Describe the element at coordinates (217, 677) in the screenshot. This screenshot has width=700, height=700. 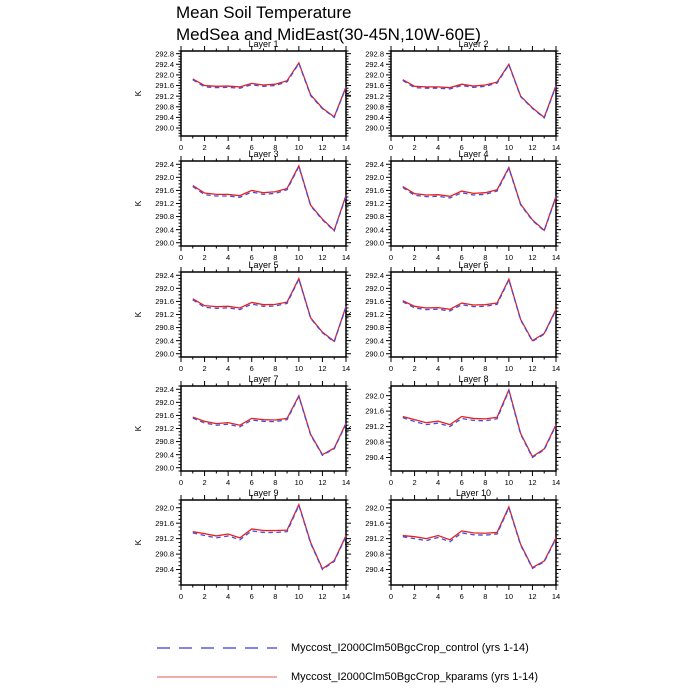
I see `solid-line-sample` at that location.